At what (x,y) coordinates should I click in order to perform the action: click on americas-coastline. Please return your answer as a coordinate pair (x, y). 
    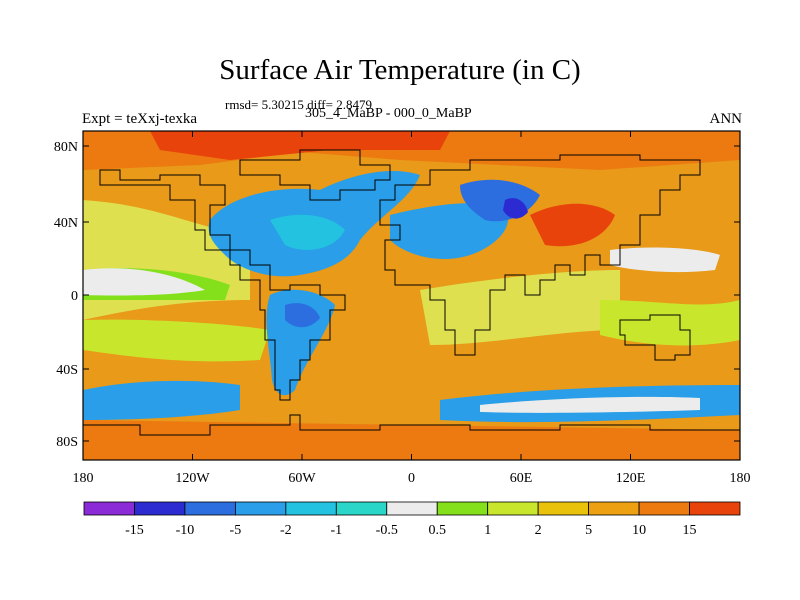
    Looking at the image, I should click on (222, 285).